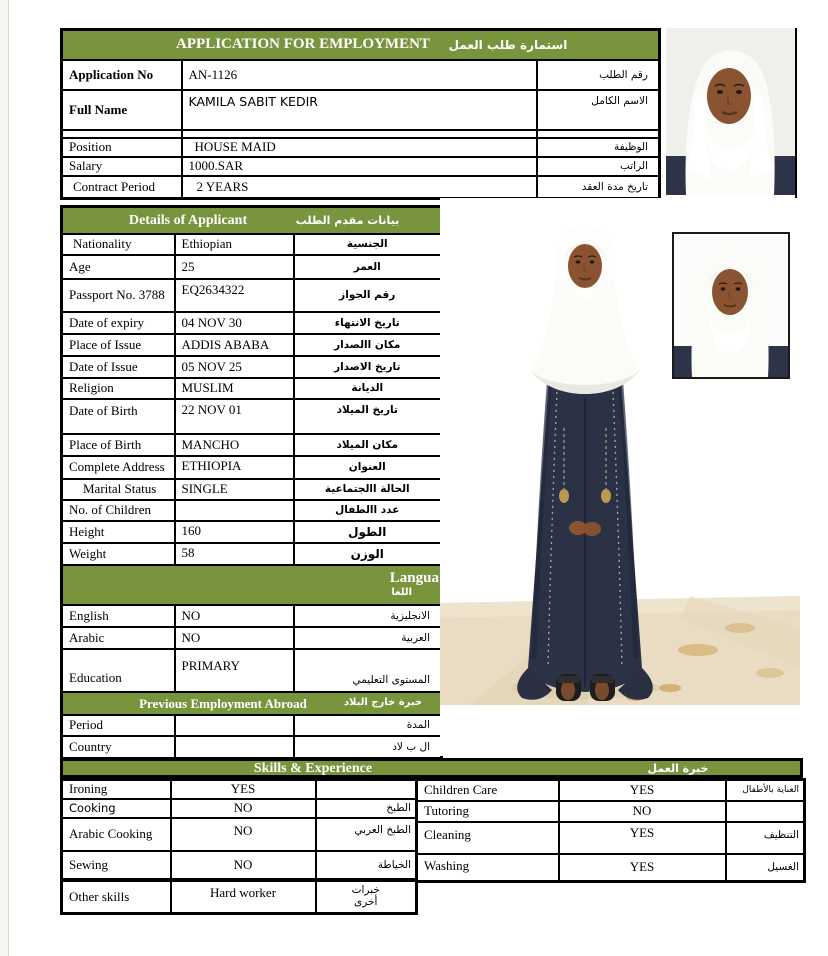  Describe the element at coordinates (234, 553) in the screenshot. I see `field-value: 58` at that location.